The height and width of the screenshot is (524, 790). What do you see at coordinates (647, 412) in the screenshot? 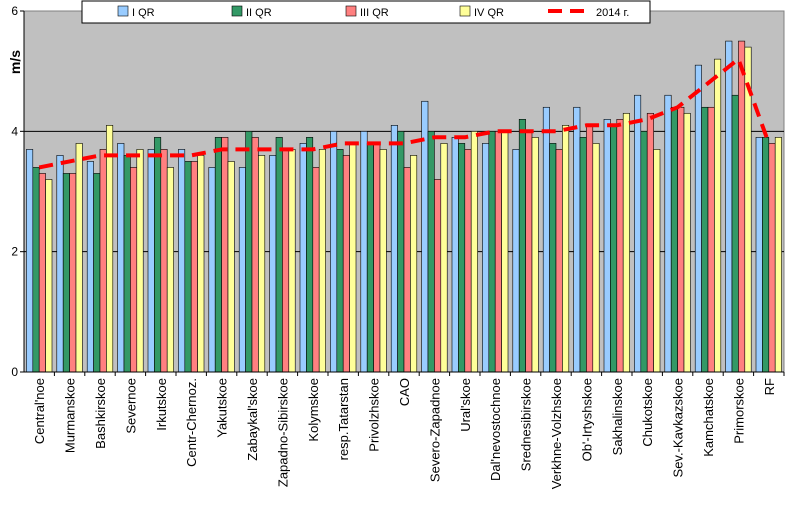
I see `category-label: Chukotskoe` at bounding box center [647, 412].